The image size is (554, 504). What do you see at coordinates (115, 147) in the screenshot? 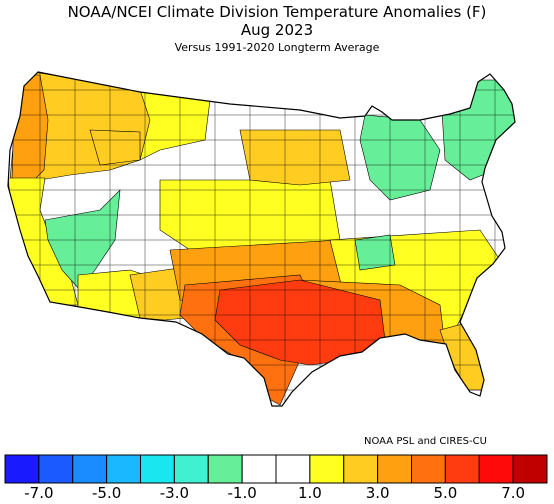
I see `region-montana-warm` at bounding box center [115, 147].